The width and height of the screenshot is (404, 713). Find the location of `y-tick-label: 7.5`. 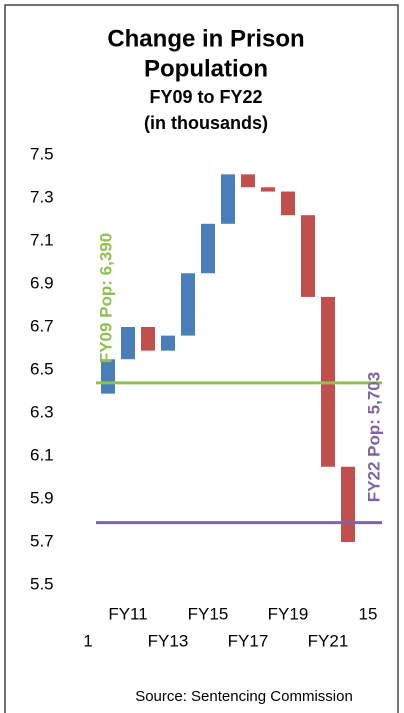

y-tick-label: 7.5 is located at coordinates (42, 153).